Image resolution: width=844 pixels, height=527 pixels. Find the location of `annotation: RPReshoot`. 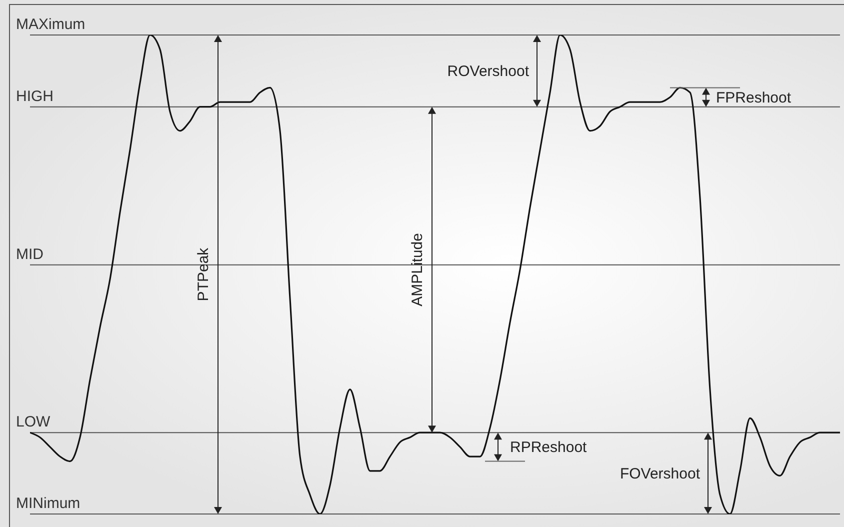

annotation: RPReshoot is located at coordinates (549, 447).